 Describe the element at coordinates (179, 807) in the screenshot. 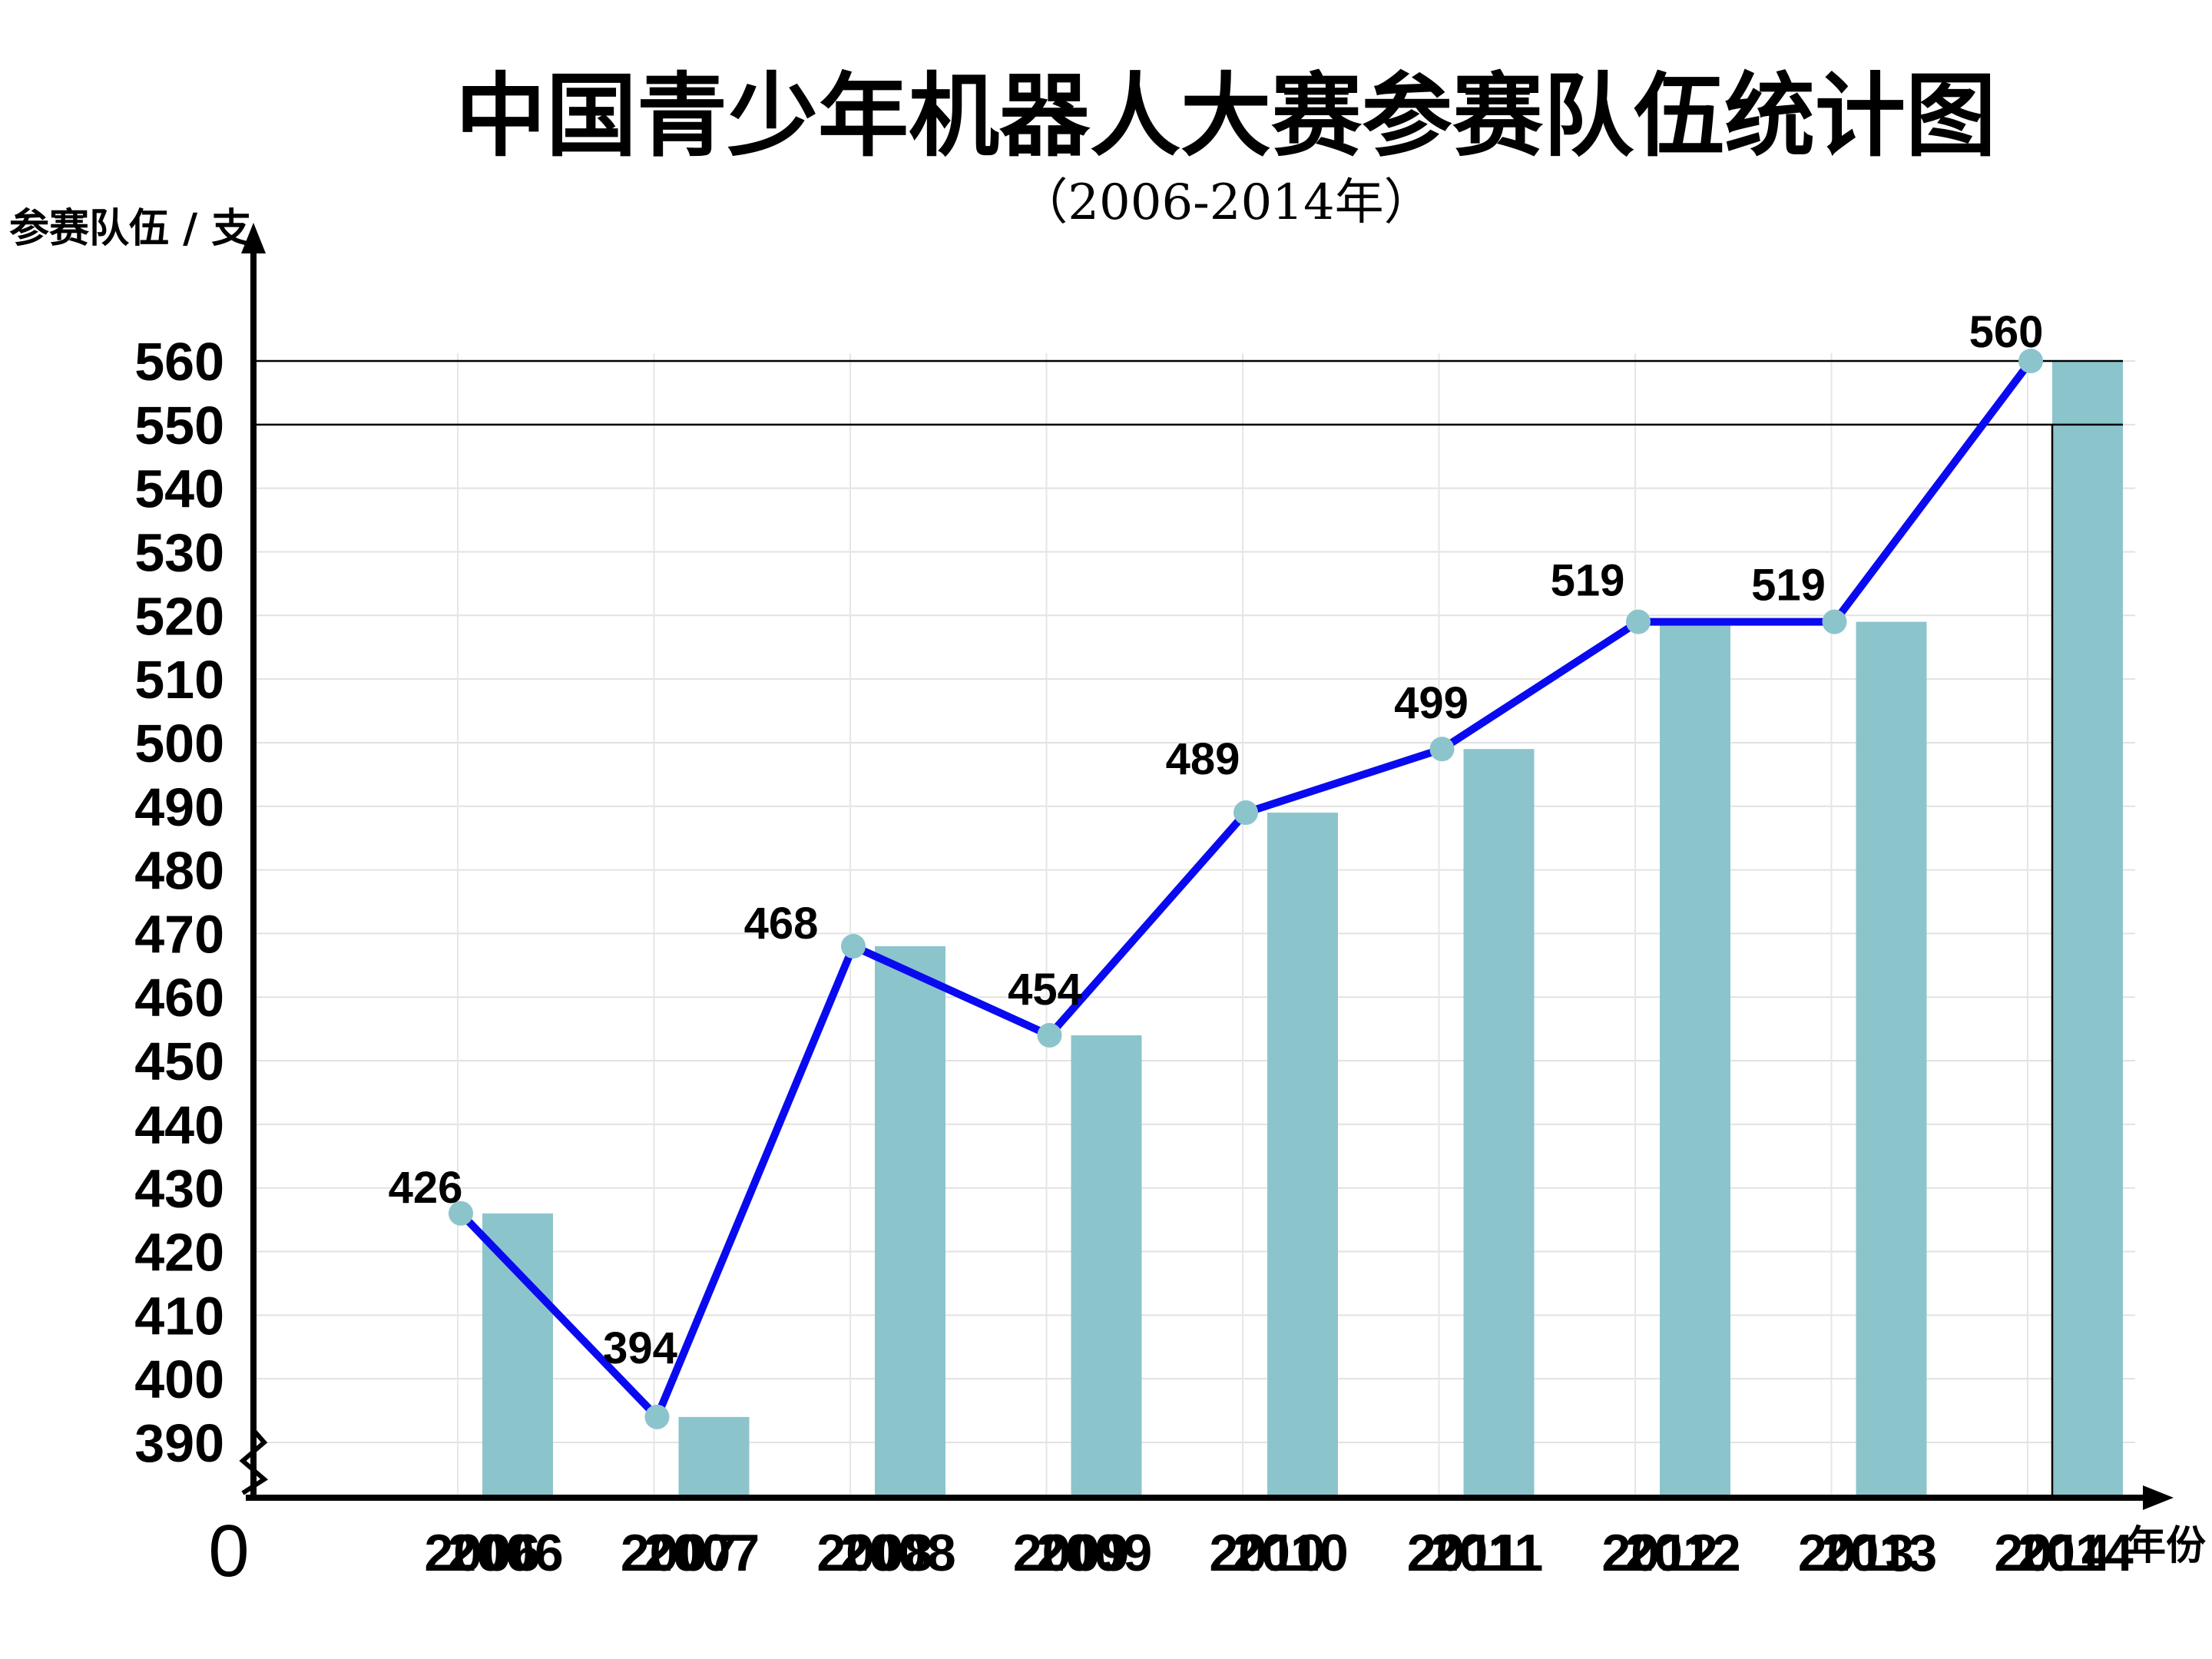

I see `y-tick-label: 490` at that location.